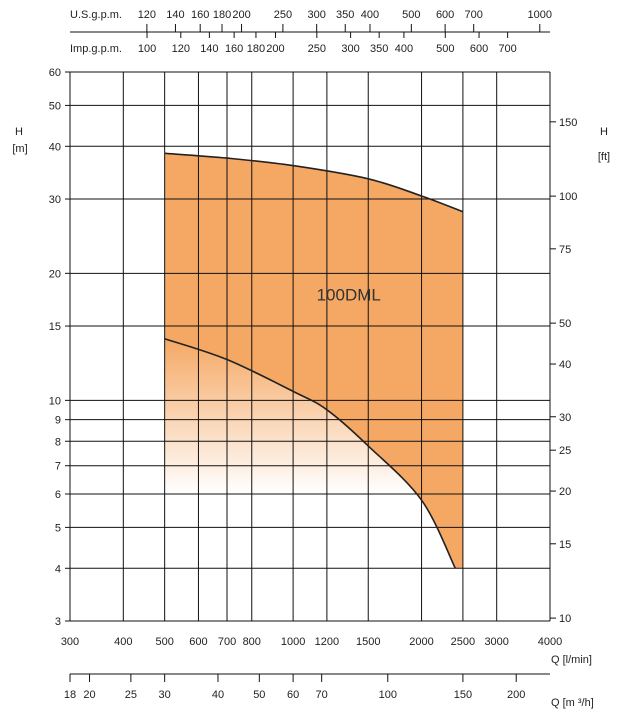  I want to click on m3h-tick-label-70: 70, so click(322, 695).